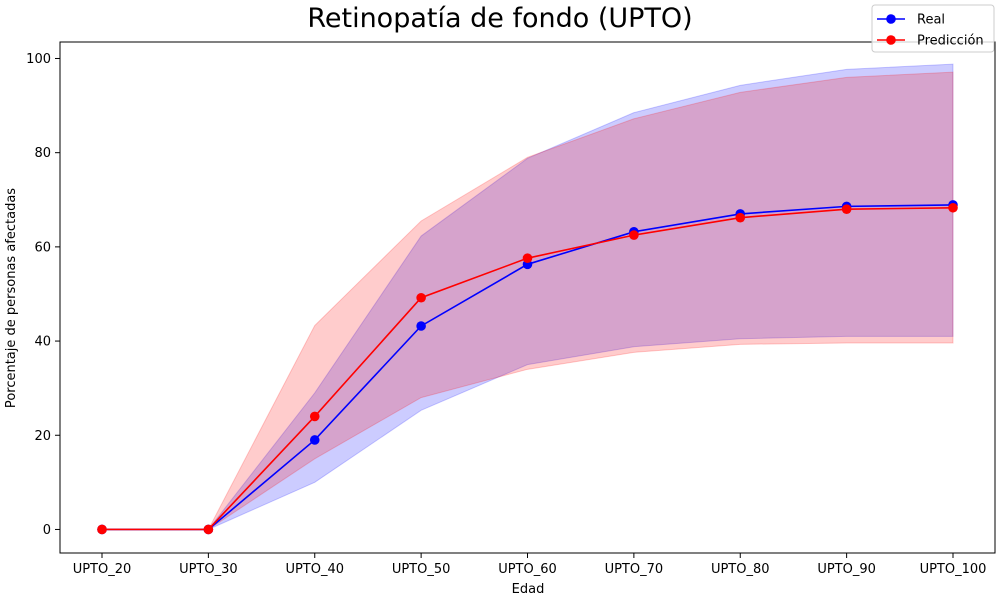 This screenshot has height=600, width=1000. I want to click on x-tick-label: UPTO_90, so click(846, 569).